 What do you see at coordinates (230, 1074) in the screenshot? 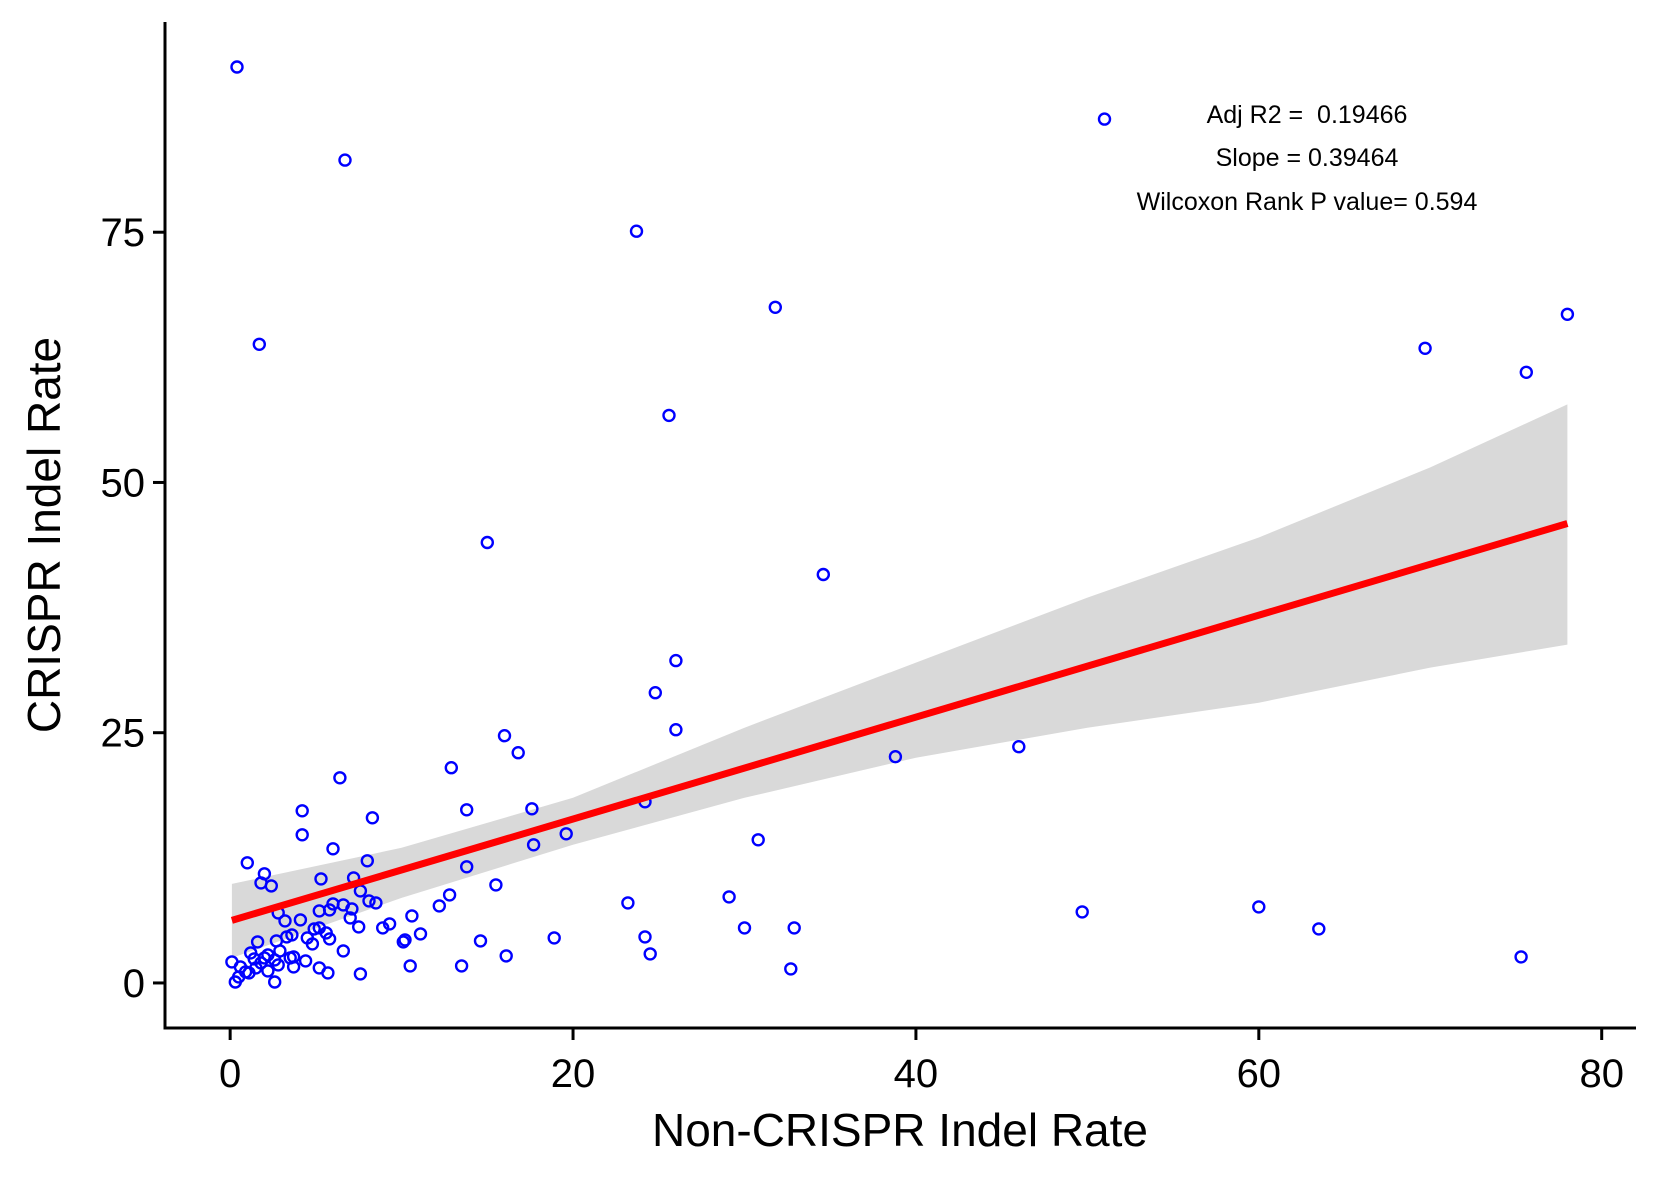
I see `x-tick-label: 0` at bounding box center [230, 1074].